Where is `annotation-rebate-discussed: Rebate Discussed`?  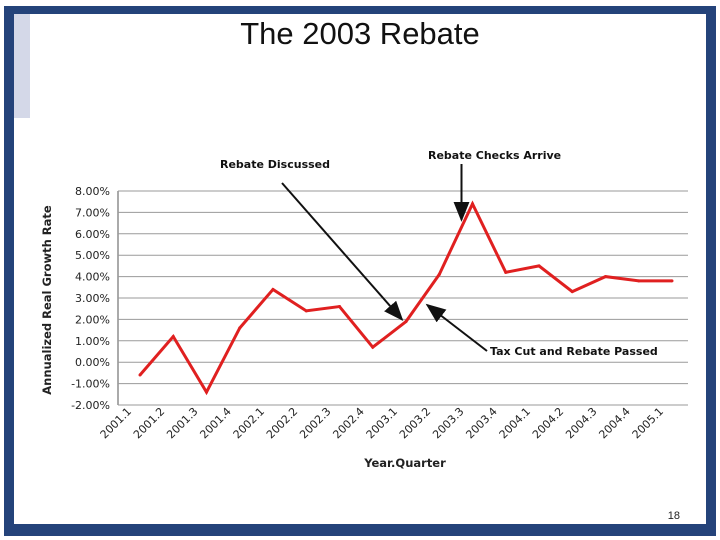
annotation-rebate-discussed: Rebate Discussed is located at coordinates (275, 164).